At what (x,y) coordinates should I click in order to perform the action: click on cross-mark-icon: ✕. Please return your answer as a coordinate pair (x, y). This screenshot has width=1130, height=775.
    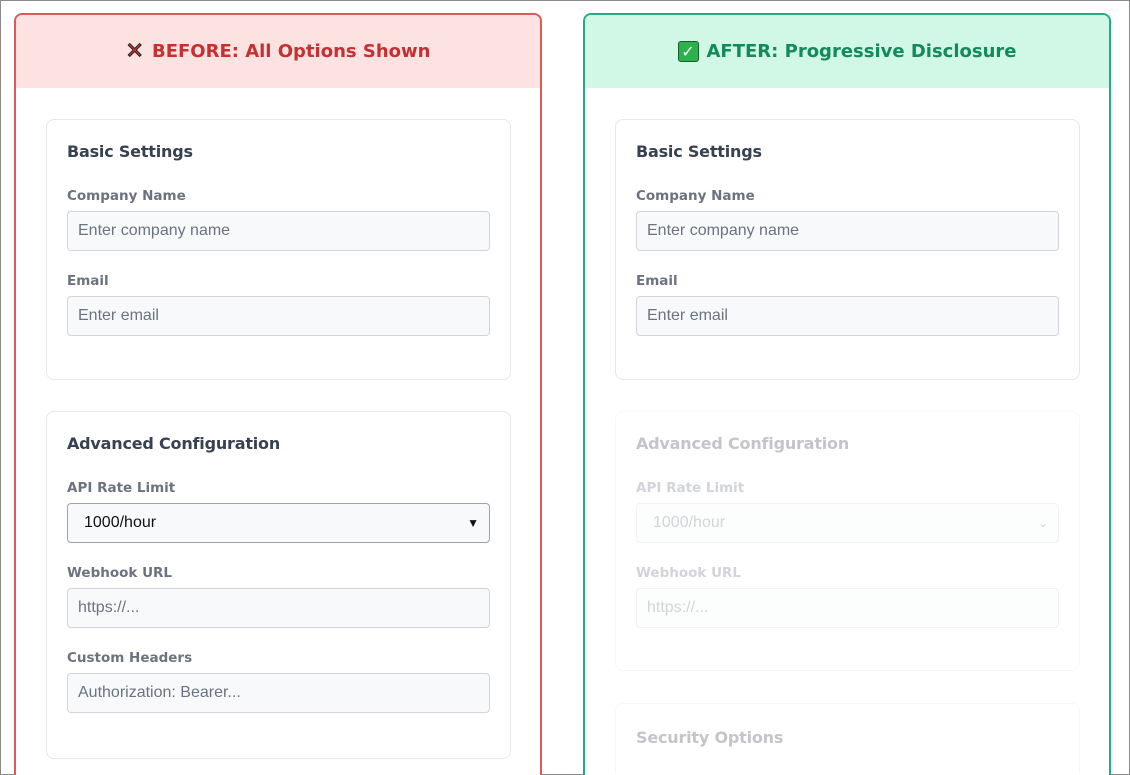
    Looking at the image, I should click on (134, 52).